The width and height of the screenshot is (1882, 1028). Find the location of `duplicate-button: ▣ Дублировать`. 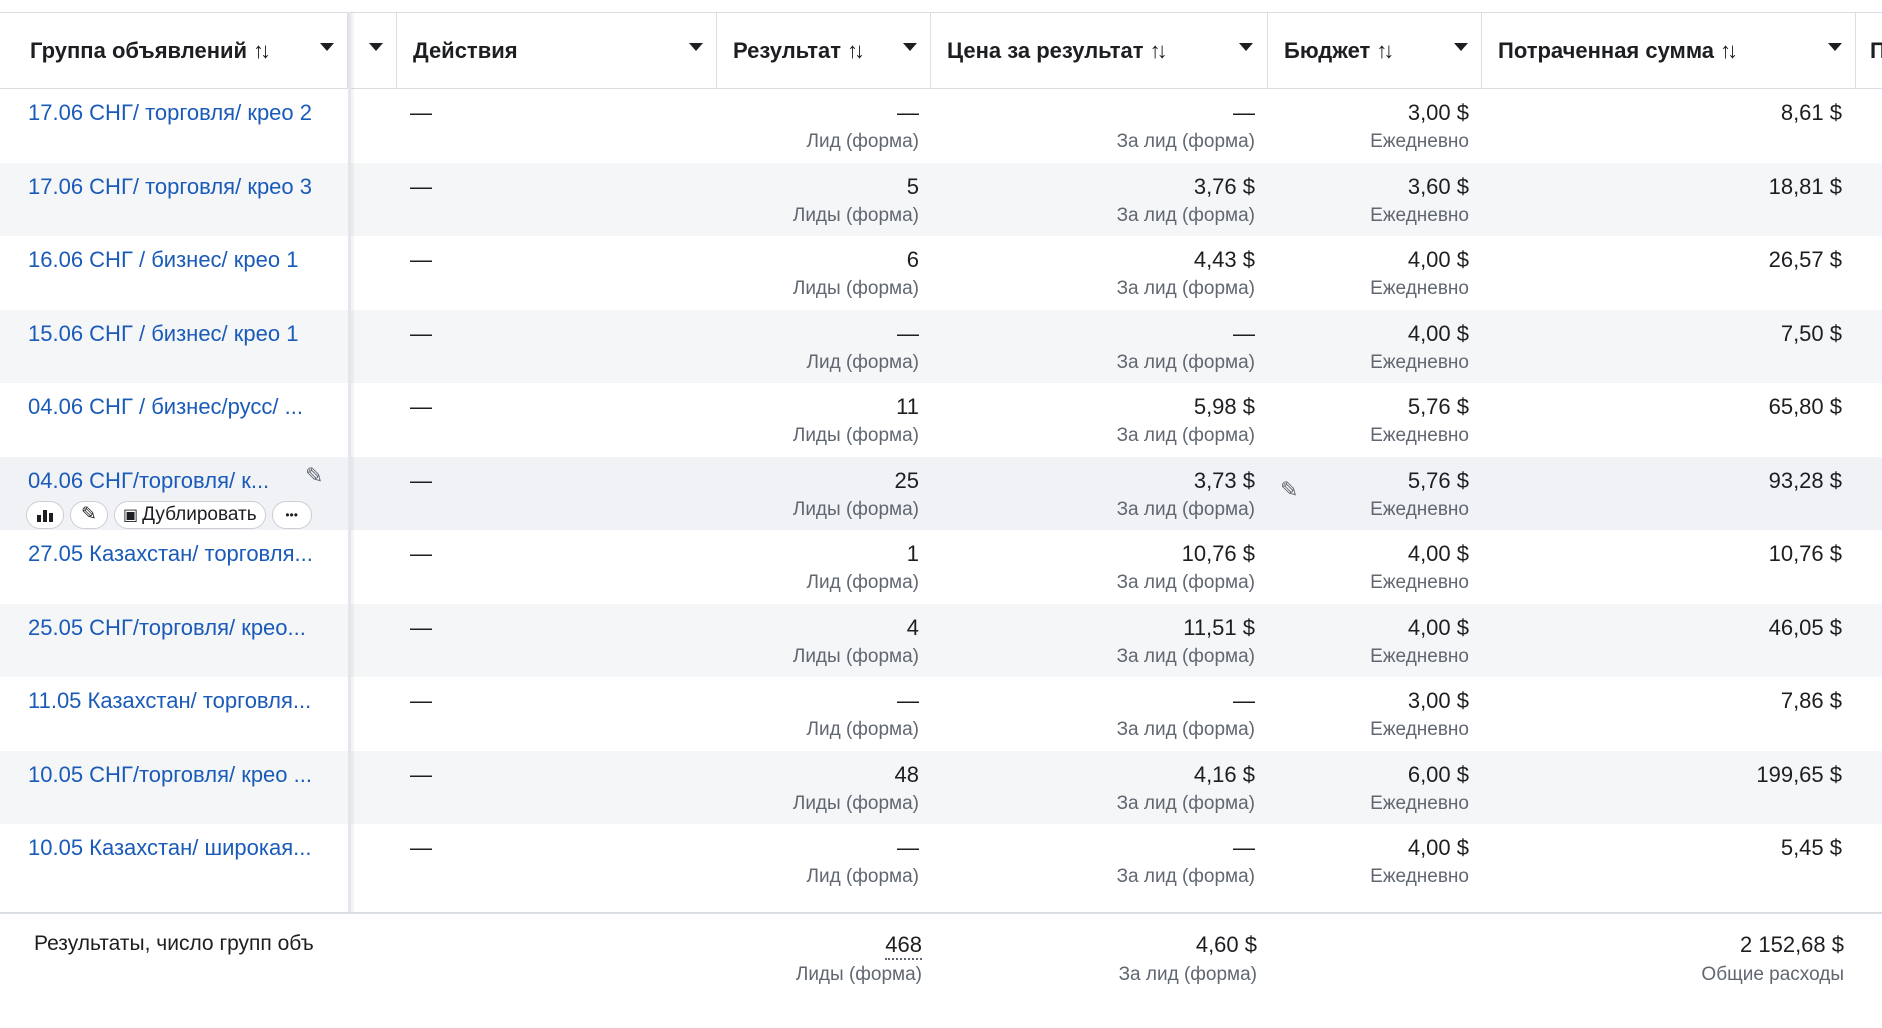

duplicate-button: ▣ Дублировать is located at coordinates (190, 514).